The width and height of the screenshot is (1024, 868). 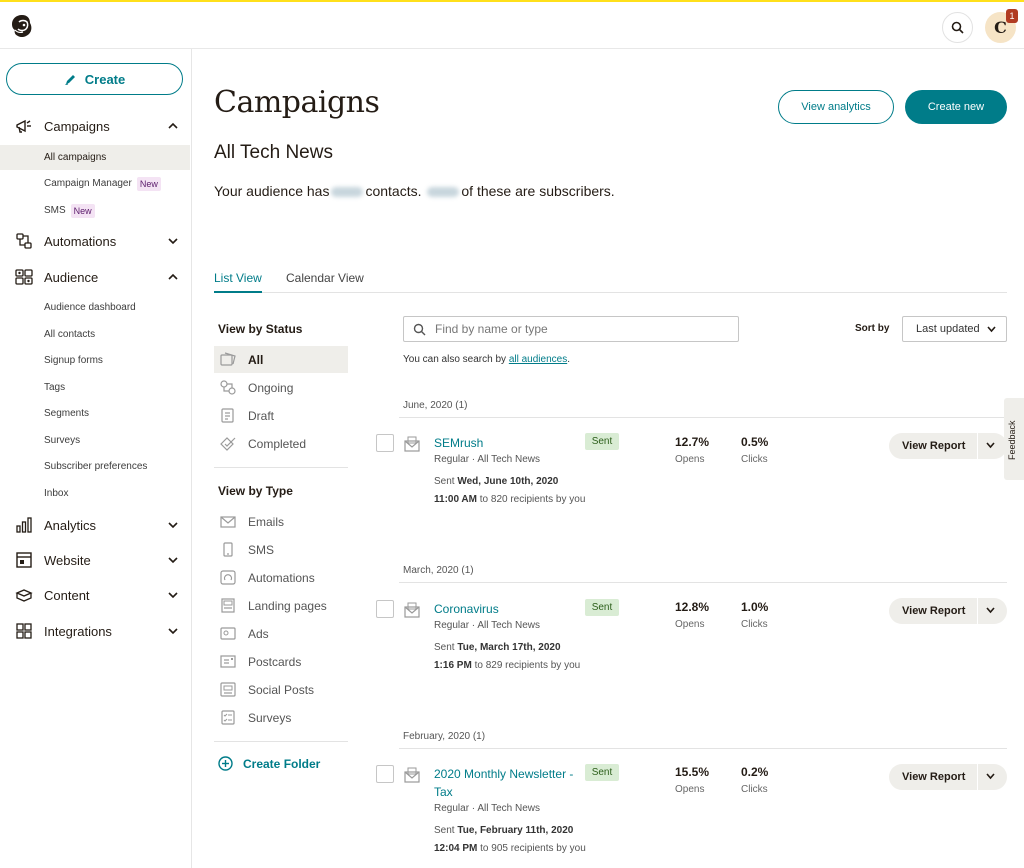 I want to click on filter-status-all: All, so click(x=281, y=359).